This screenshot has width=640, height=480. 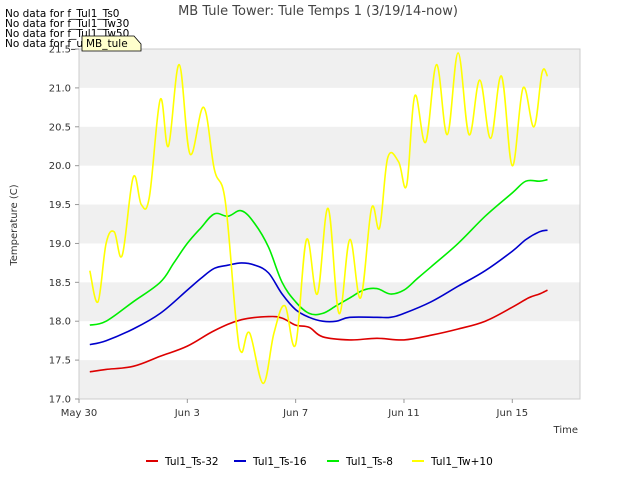 What do you see at coordinates (60, 166) in the screenshot?
I see `y-tick-label: 20.0` at bounding box center [60, 166].